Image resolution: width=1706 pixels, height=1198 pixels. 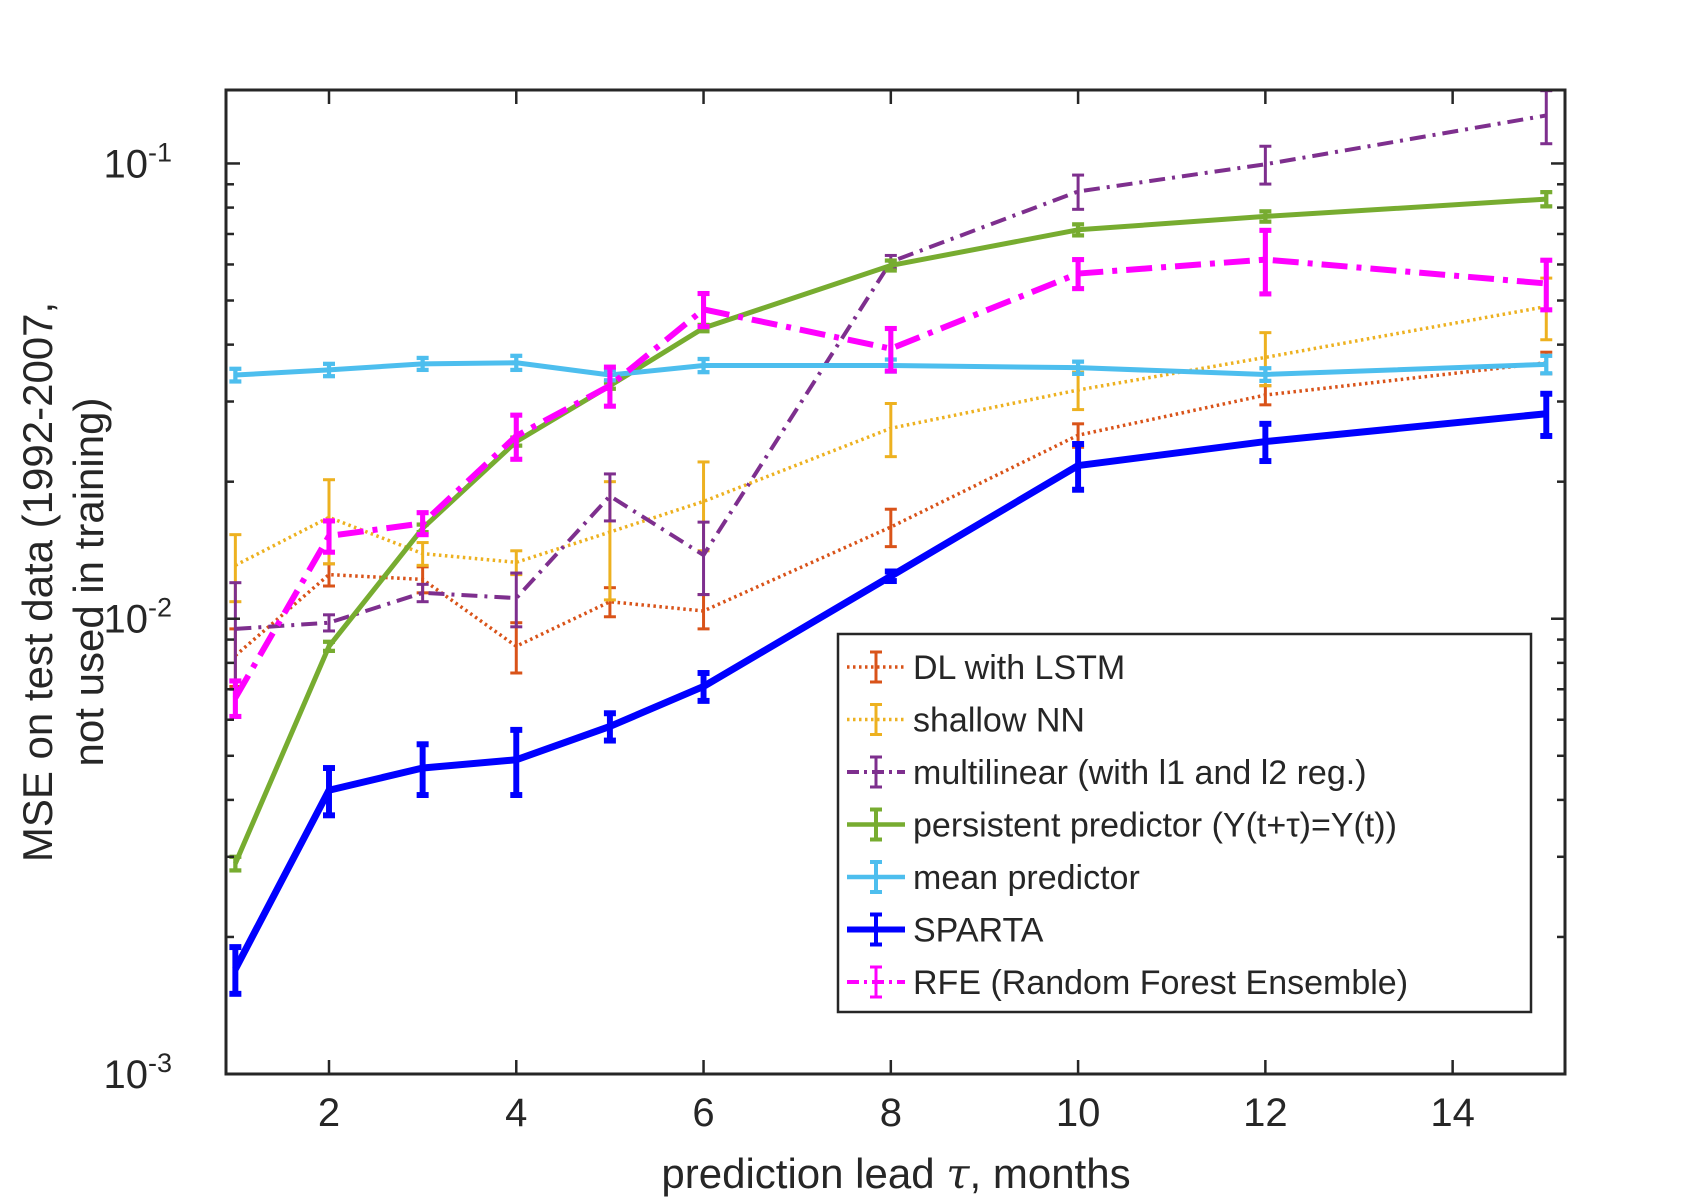 I want to click on legend-entry: shallow NN, so click(x=966, y=721).